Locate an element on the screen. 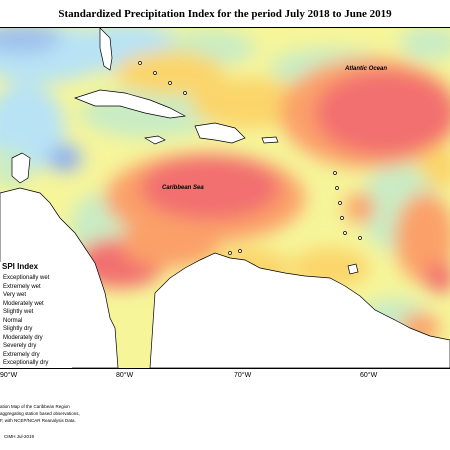 The height and width of the screenshot is (450, 450). legend-item: Normal is located at coordinates (13, 320).